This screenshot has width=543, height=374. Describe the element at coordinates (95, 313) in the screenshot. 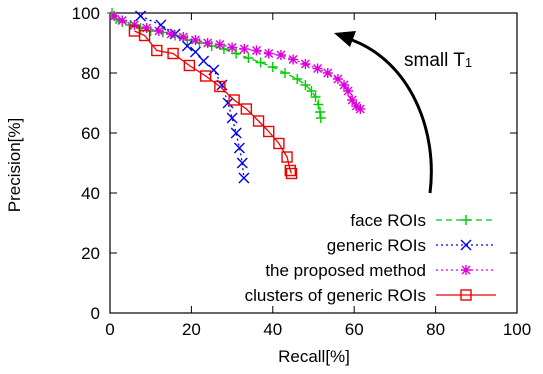

I see `y-tick-label: 0` at that location.